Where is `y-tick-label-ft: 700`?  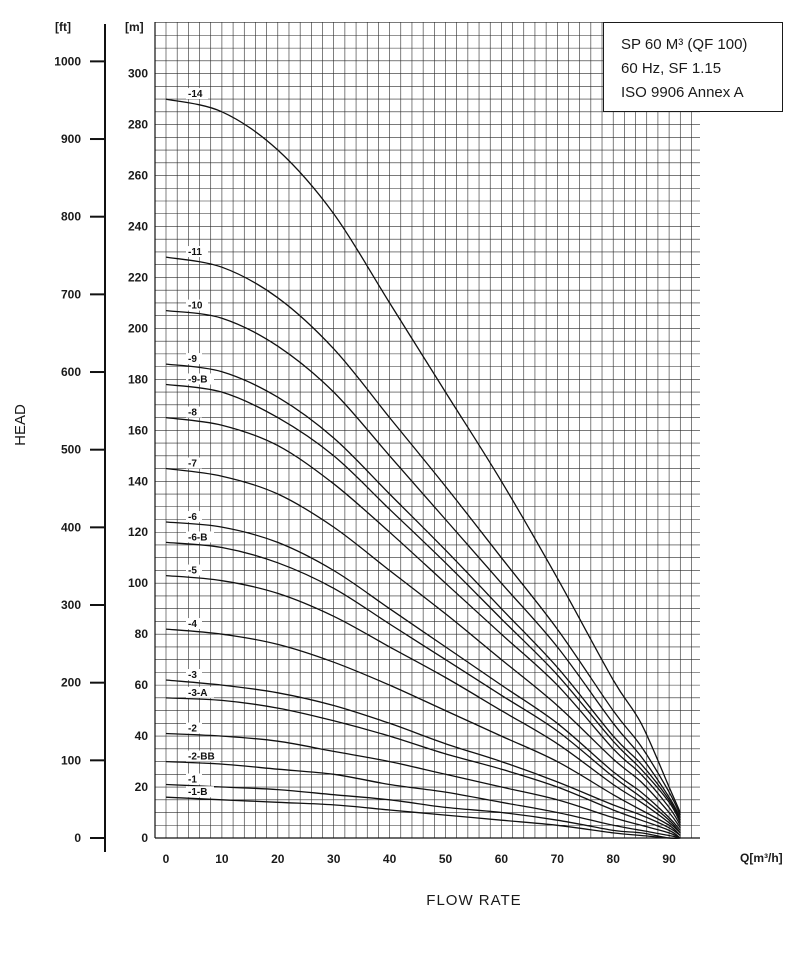
y-tick-label-ft: 700 is located at coordinates (71, 294).